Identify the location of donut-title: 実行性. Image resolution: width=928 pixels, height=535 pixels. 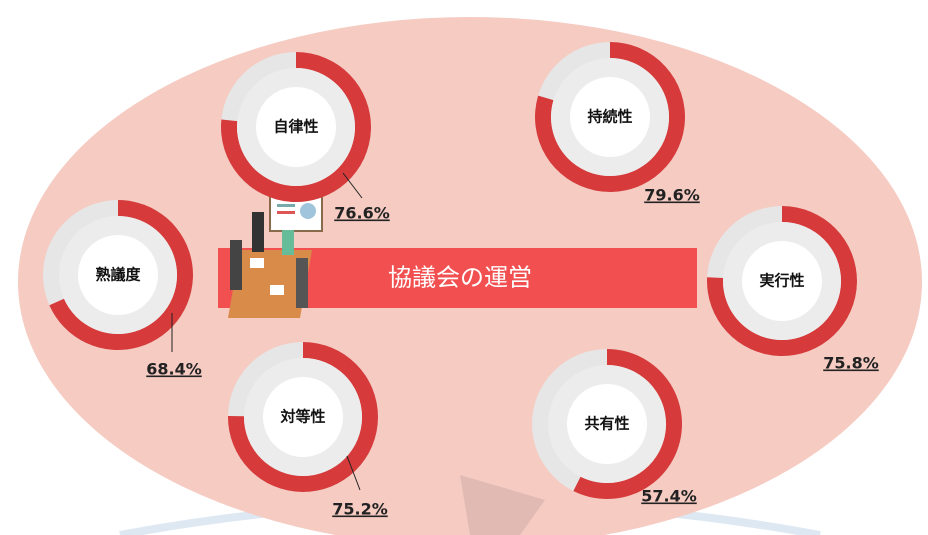
(781, 281).